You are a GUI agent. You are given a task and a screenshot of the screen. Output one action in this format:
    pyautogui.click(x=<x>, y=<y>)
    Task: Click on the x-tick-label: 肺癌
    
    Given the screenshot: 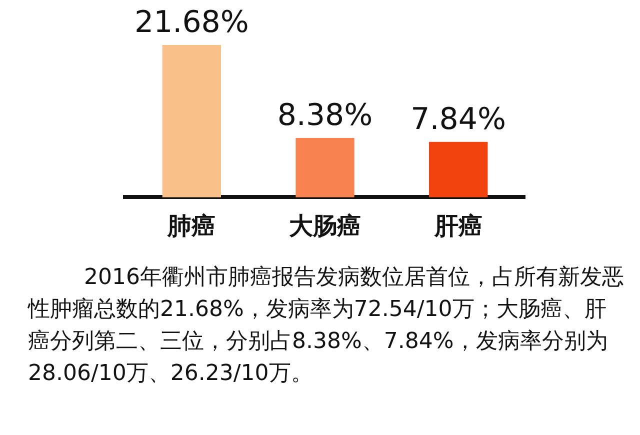 What is the action you would take?
    pyautogui.click(x=191, y=226)
    